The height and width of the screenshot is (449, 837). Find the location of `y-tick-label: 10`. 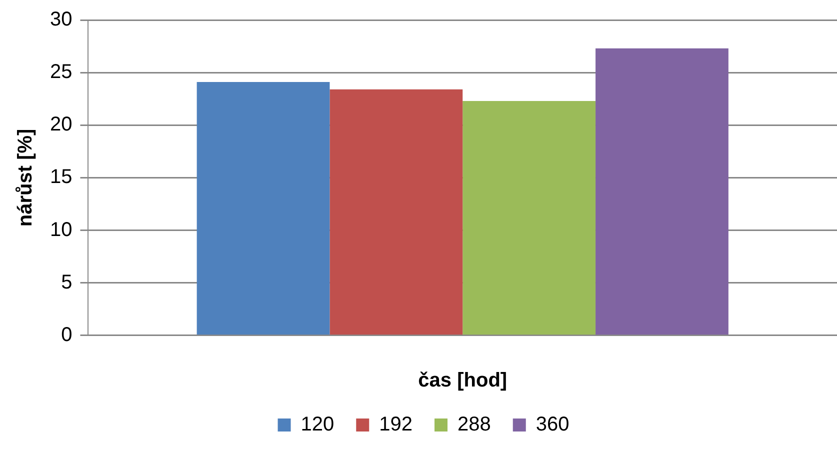

y-tick-label: 10 is located at coordinates (61, 229).